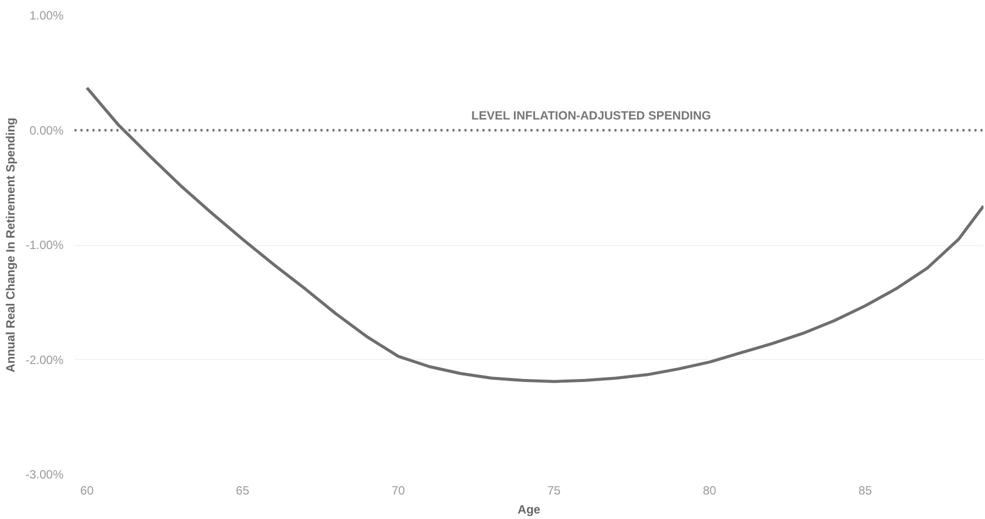 This screenshot has width=985, height=519. What do you see at coordinates (865, 491) in the screenshot?
I see `x-tick-label: 85` at bounding box center [865, 491].